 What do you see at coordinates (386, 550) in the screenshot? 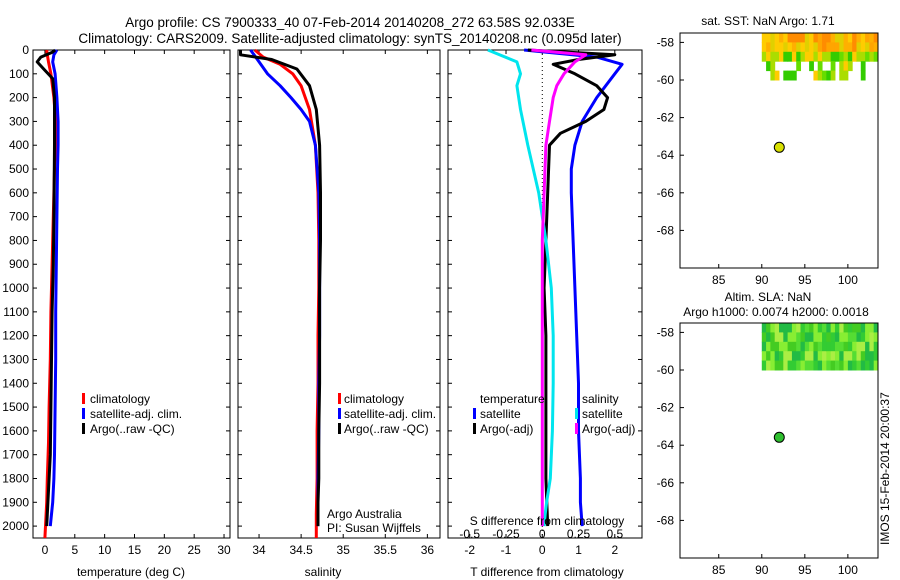
I see `x-tick-label: 35.5` at bounding box center [386, 550].